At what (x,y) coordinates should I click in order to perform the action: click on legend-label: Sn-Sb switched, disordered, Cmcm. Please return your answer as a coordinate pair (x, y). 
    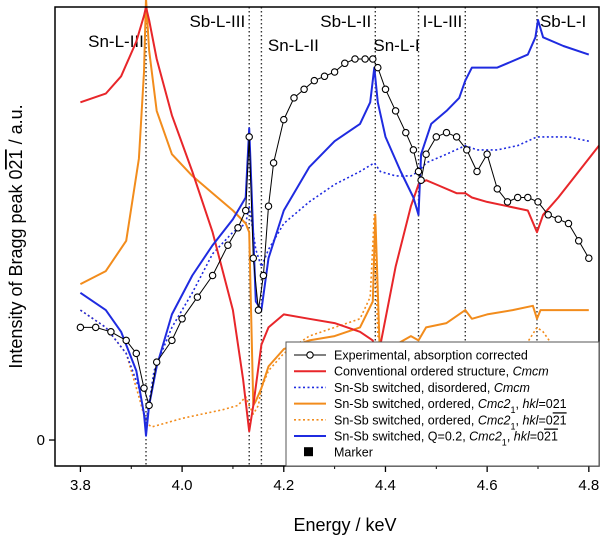
    Looking at the image, I should click on (432, 388).